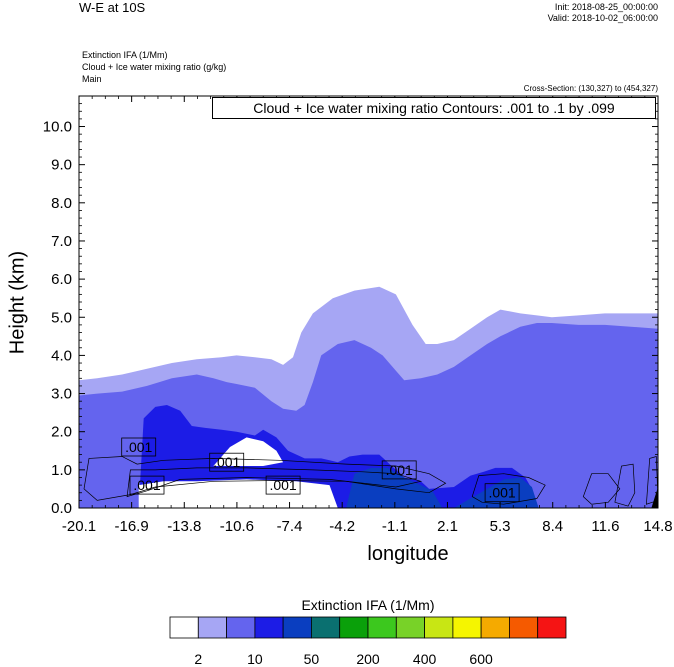 This screenshot has height=667, width=674. Describe the element at coordinates (61, 165) in the screenshot. I see `y-tick-label: 9.0` at that location.